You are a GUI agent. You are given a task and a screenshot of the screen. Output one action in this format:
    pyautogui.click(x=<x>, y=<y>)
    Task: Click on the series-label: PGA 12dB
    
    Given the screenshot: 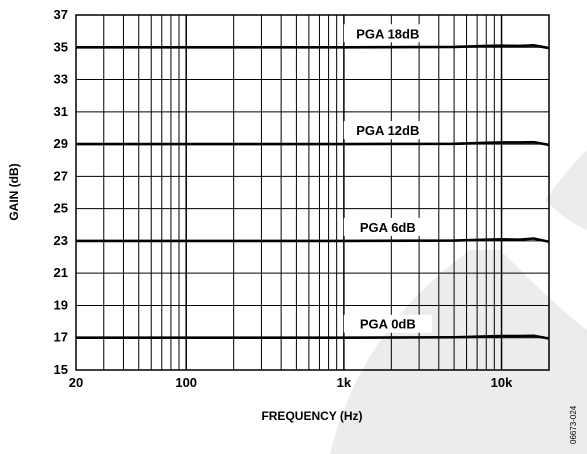 What is the action you would take?
    pyautogui.click(x=387, y=130)
    